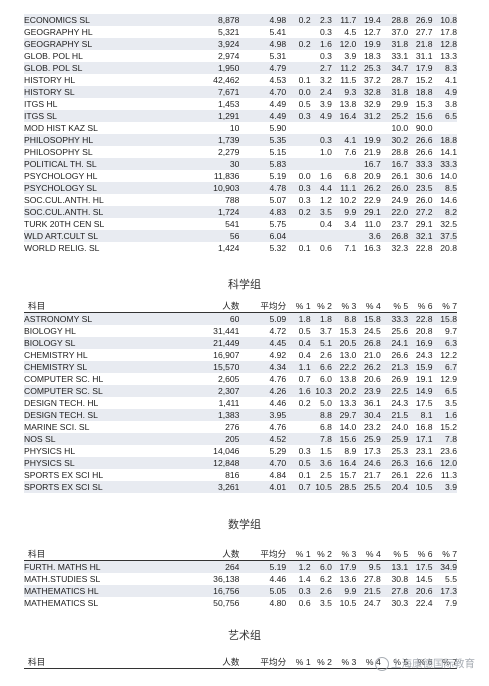 This screenshot has width=489, height=686. Describe the element at coordinates (93, 403) in the screenshot. I see `subject-cell: DESIGN TECH. HL` at that location.